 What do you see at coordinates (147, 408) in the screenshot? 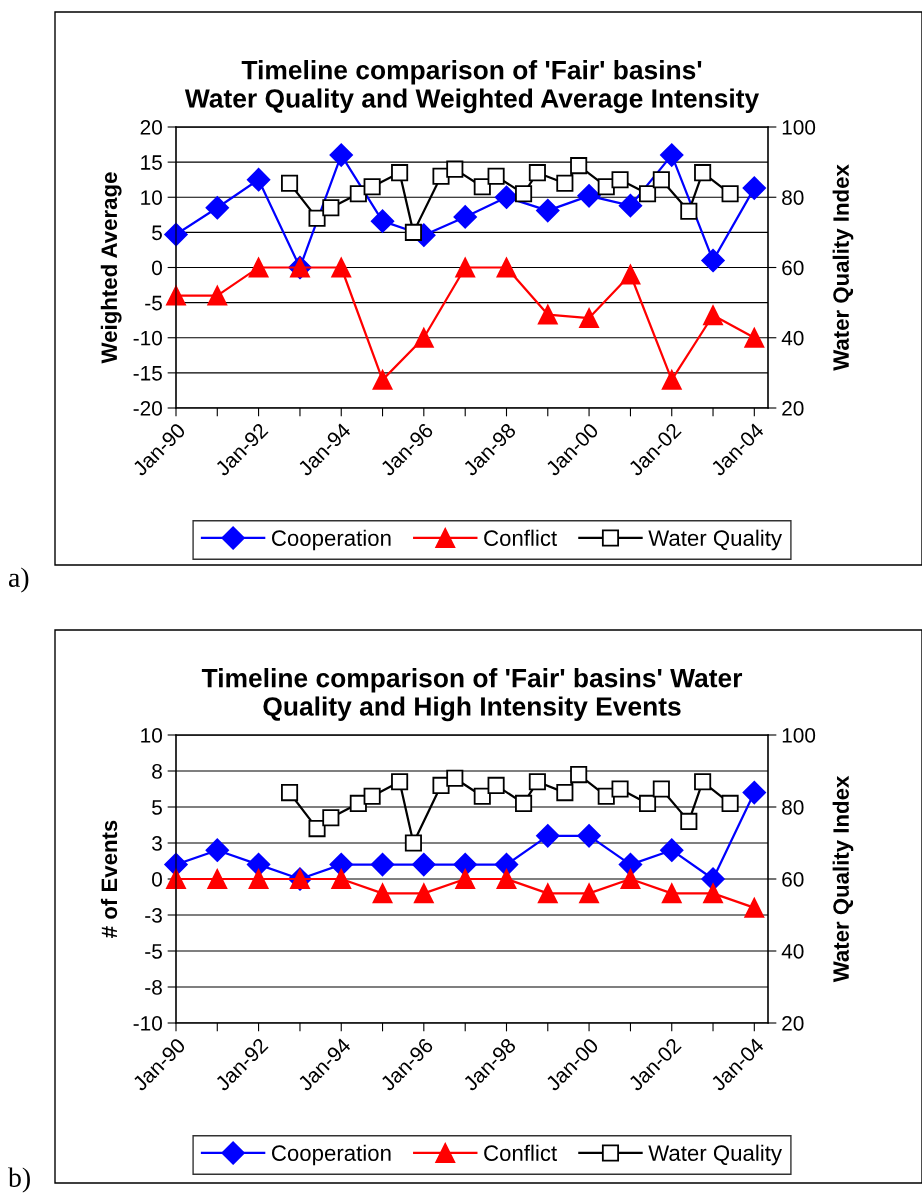
I see `y-tick-label: -20` at bounding box center [147, 408].